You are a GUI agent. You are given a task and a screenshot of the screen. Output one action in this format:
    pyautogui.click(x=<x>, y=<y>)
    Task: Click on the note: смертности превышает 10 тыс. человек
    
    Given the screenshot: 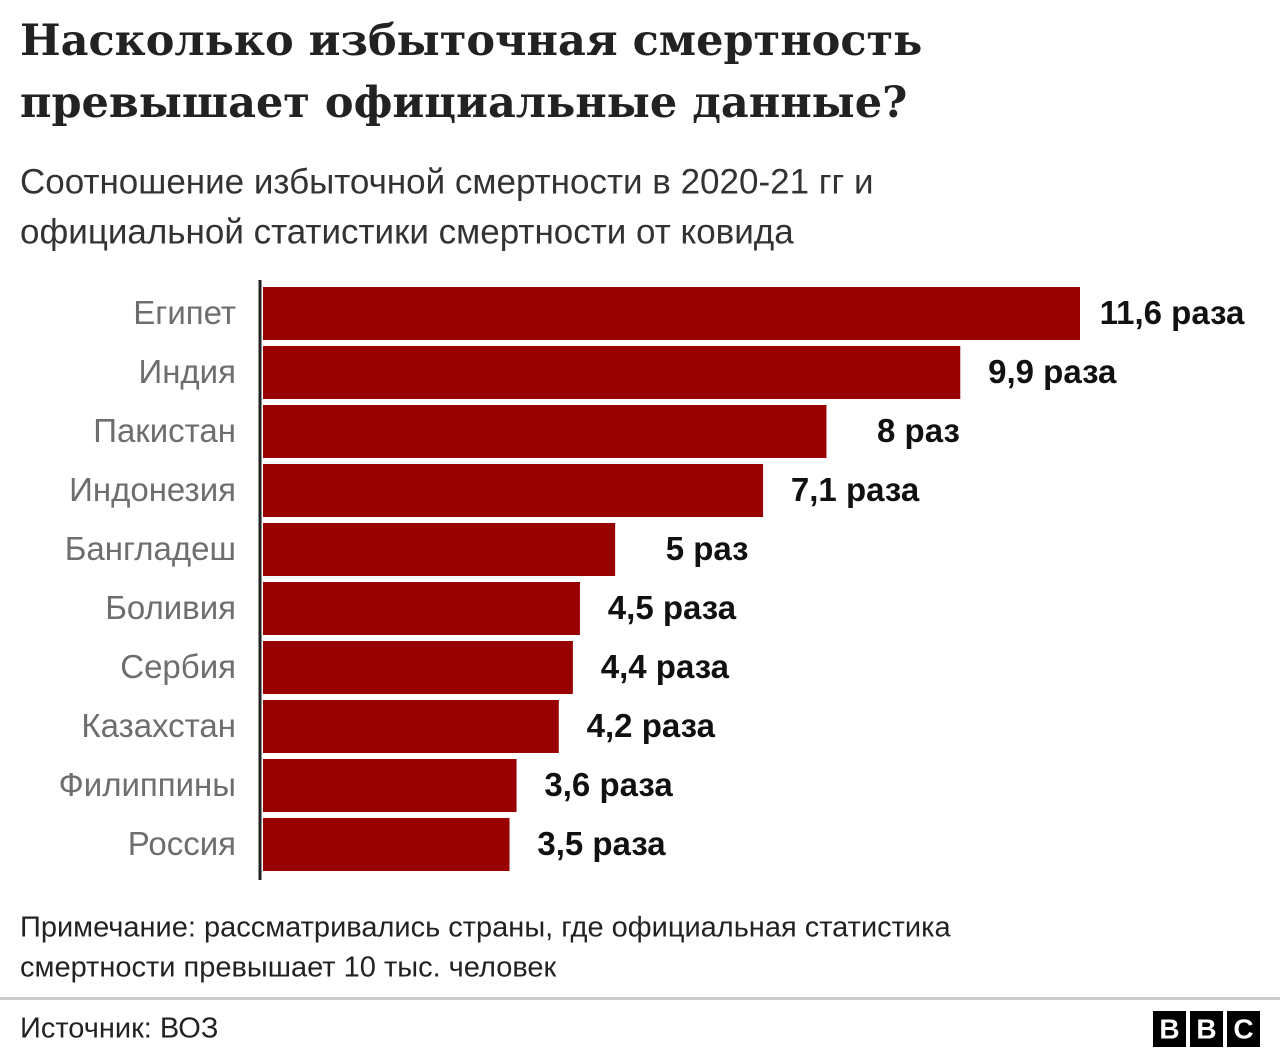 What is the action you would take?
    pyautogui.click(x=288, y=968)
    